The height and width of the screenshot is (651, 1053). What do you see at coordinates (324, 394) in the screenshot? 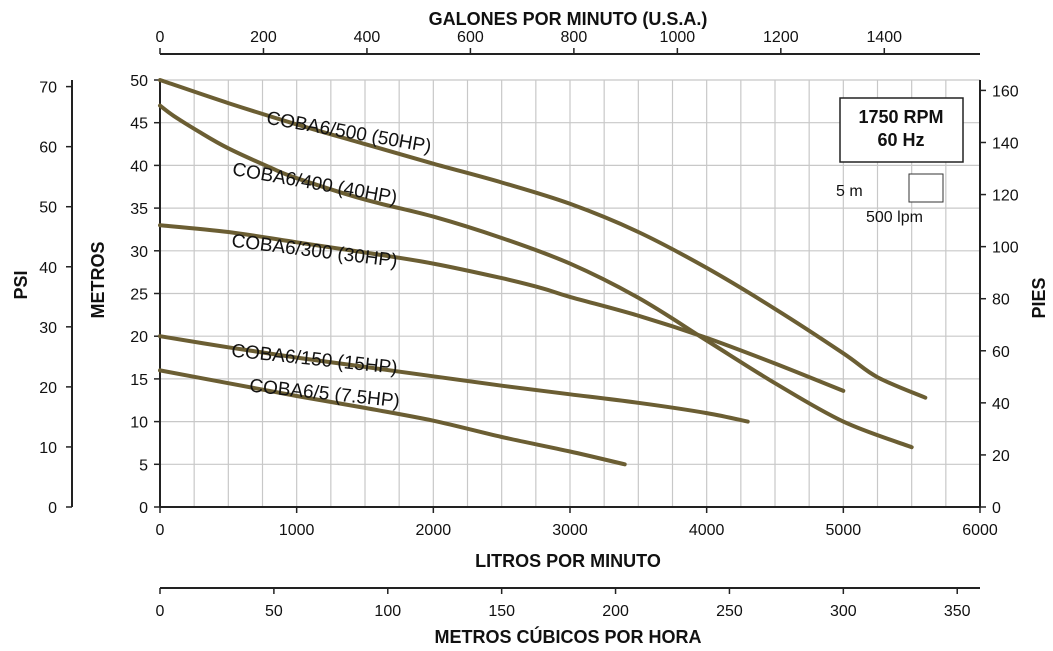
I see `series-label: COBA6/5 (7.5HP)` at bounding box center [324, 394].